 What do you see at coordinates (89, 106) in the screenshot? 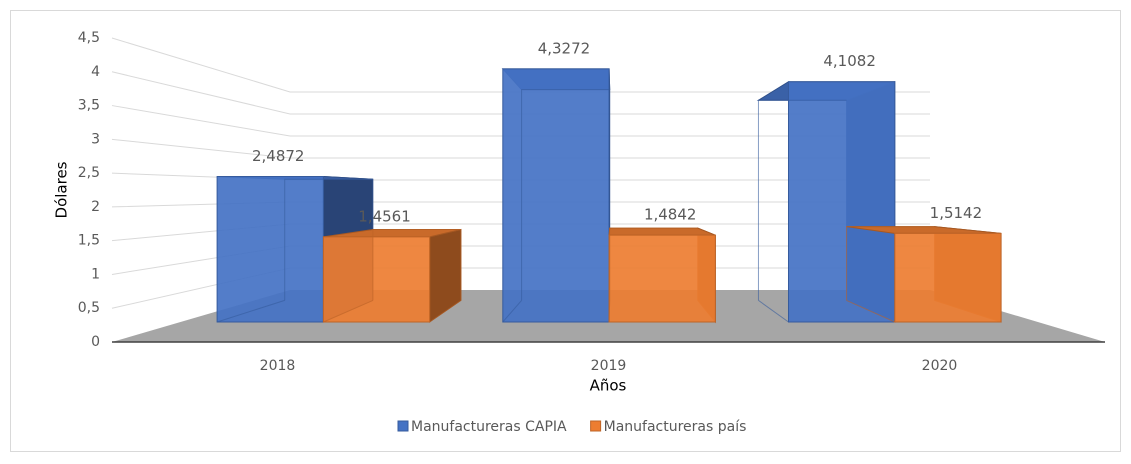
I see `y-tick-label: 3,5` at bounding box center [89, 106].